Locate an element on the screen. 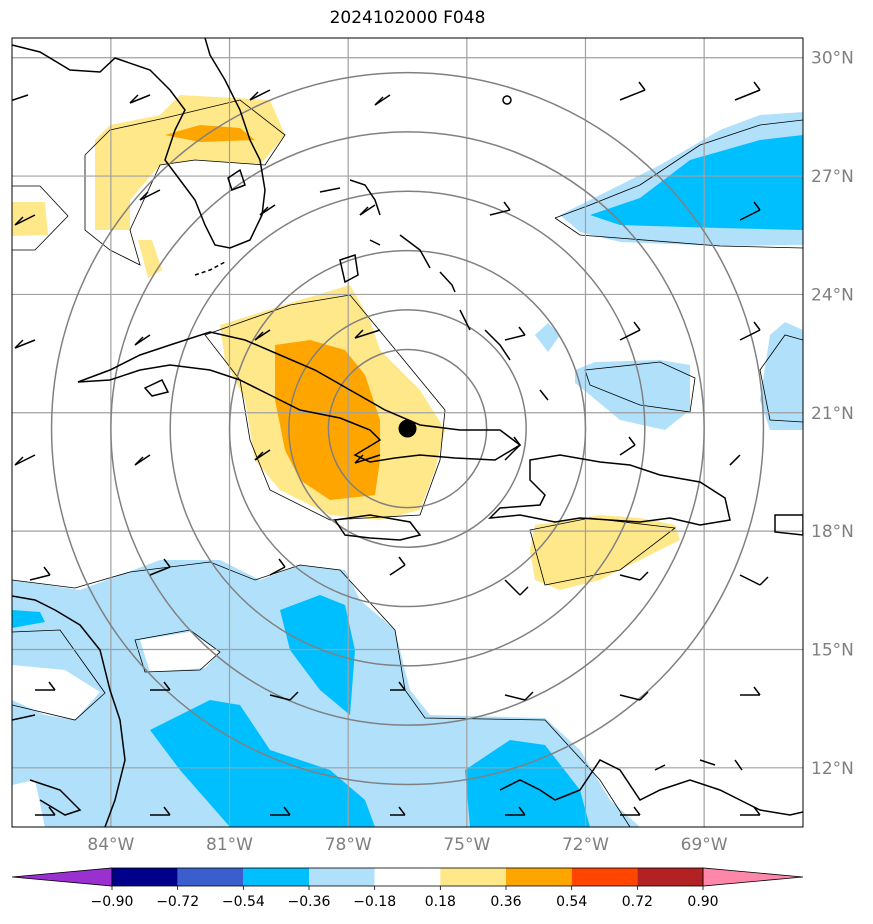 This screenshot has width=873, height=924. latitude-label: 21°N is located at coordinates (832, 414).